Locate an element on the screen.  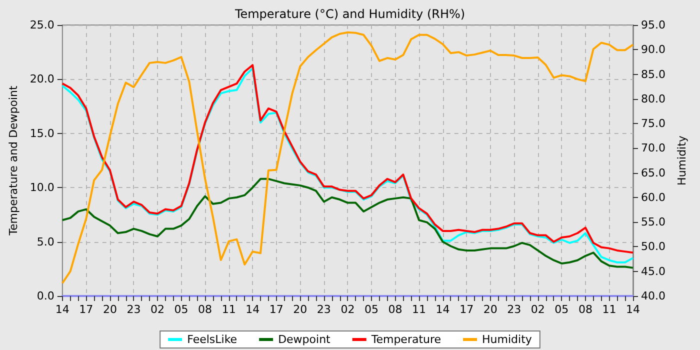
y-tick-label: 15.0 is located at coordinates (42, 133).